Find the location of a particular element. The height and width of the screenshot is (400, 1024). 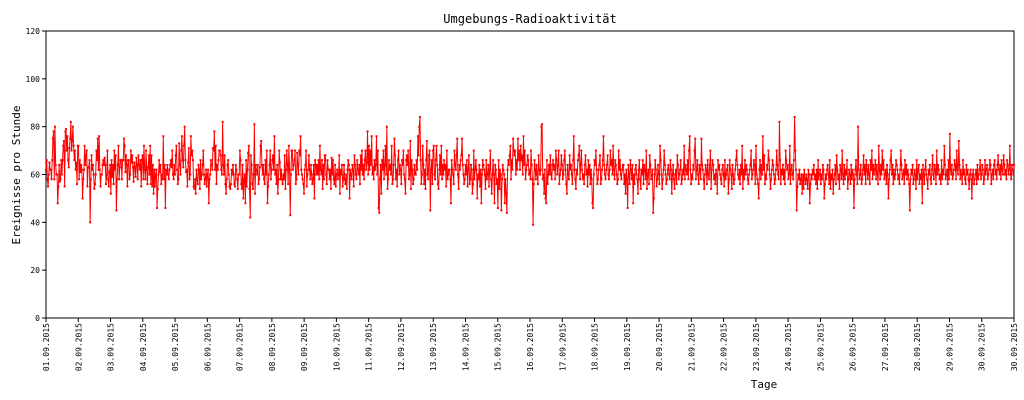

x-tick-label: 30.09.2015 is located at coordinates (982, 347).